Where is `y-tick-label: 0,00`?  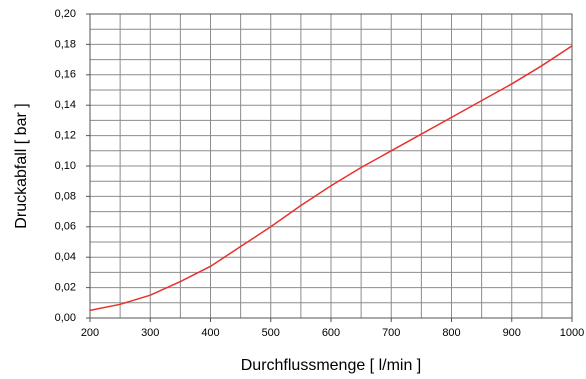
y-tick-label: 0,00 is located at coordinates (65, 318).